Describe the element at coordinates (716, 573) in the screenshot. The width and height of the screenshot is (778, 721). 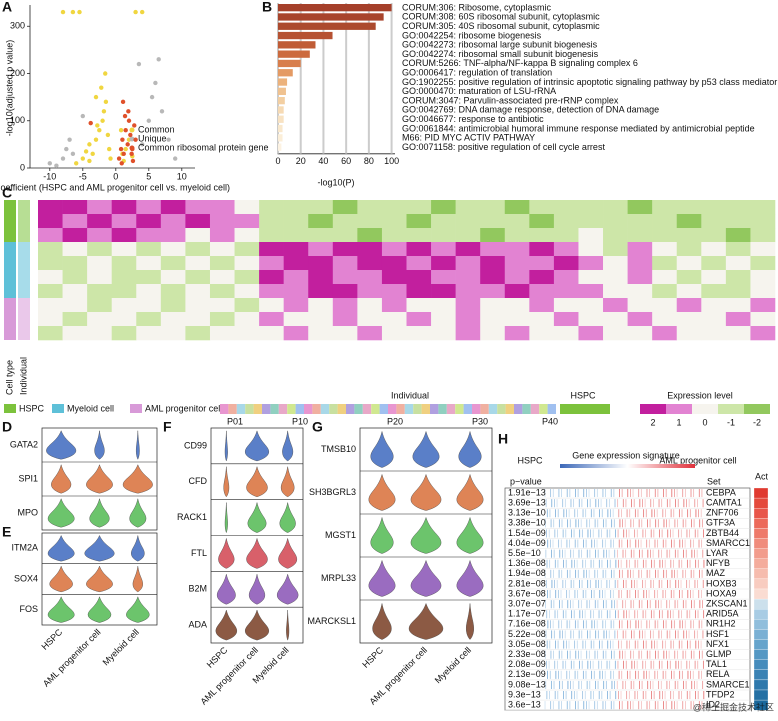
I see `set-name: MAZ` at that location.